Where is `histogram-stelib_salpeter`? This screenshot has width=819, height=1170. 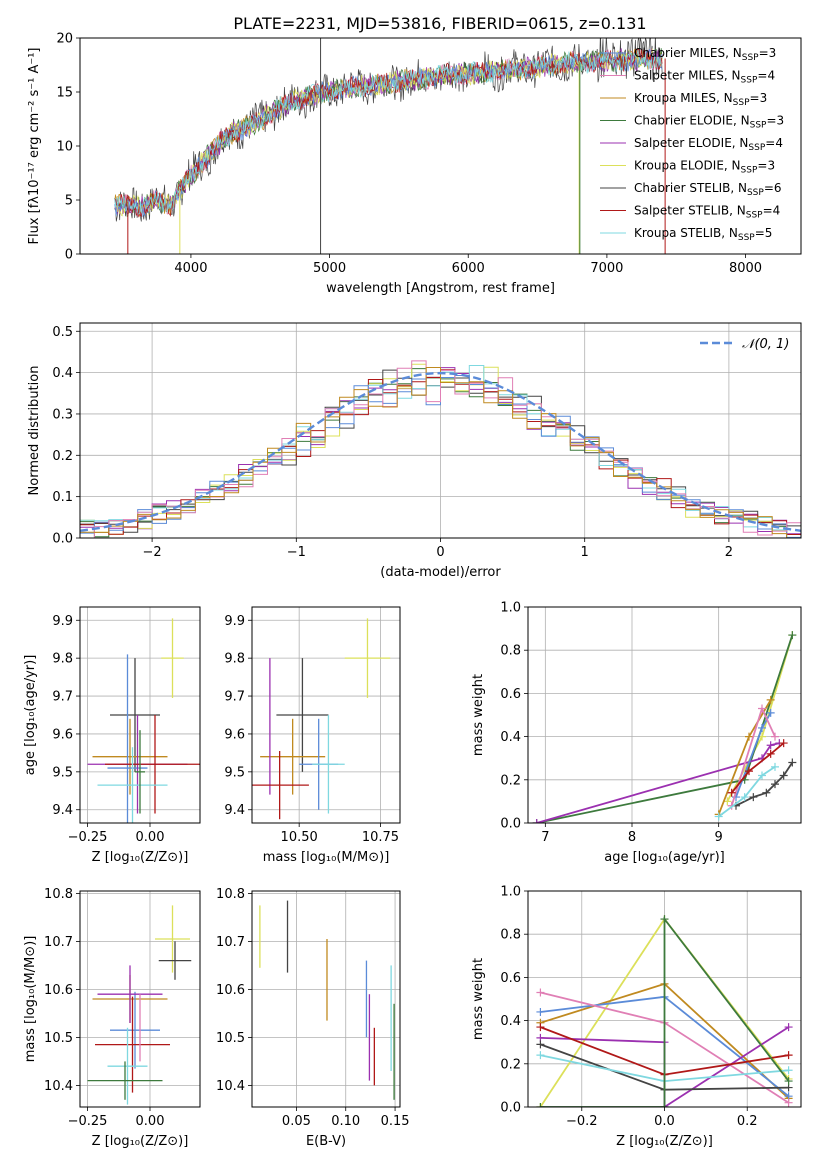 histogram-stelib_salpeter is located at coordinates (440, 449).